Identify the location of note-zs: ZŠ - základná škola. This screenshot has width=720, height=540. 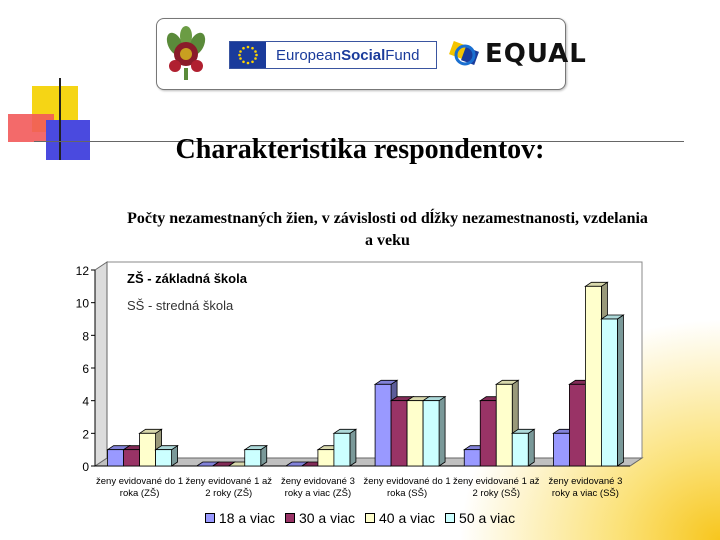
(187, 278).